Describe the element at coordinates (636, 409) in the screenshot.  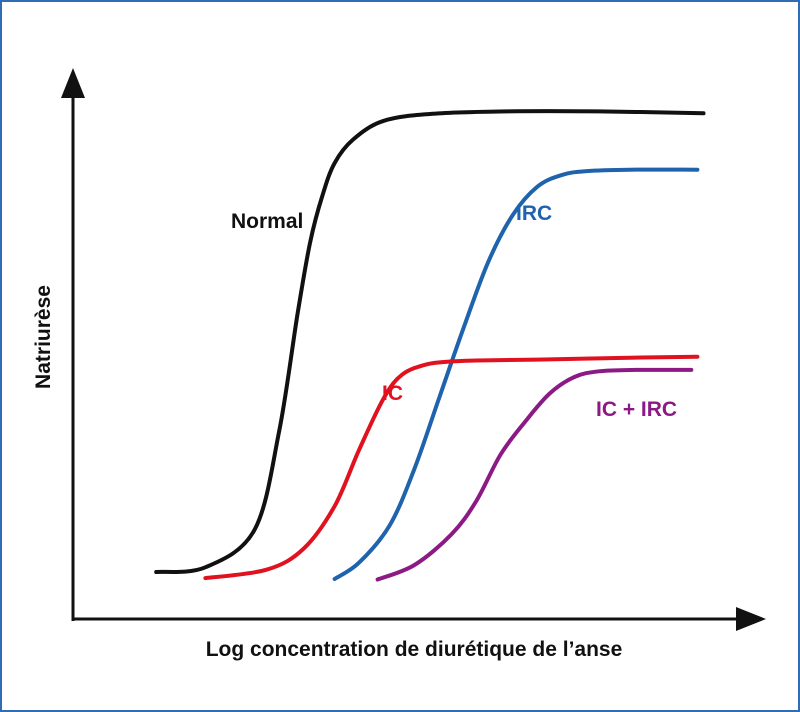
I see `series-label-ic-irc: IC + IRC` at that location.